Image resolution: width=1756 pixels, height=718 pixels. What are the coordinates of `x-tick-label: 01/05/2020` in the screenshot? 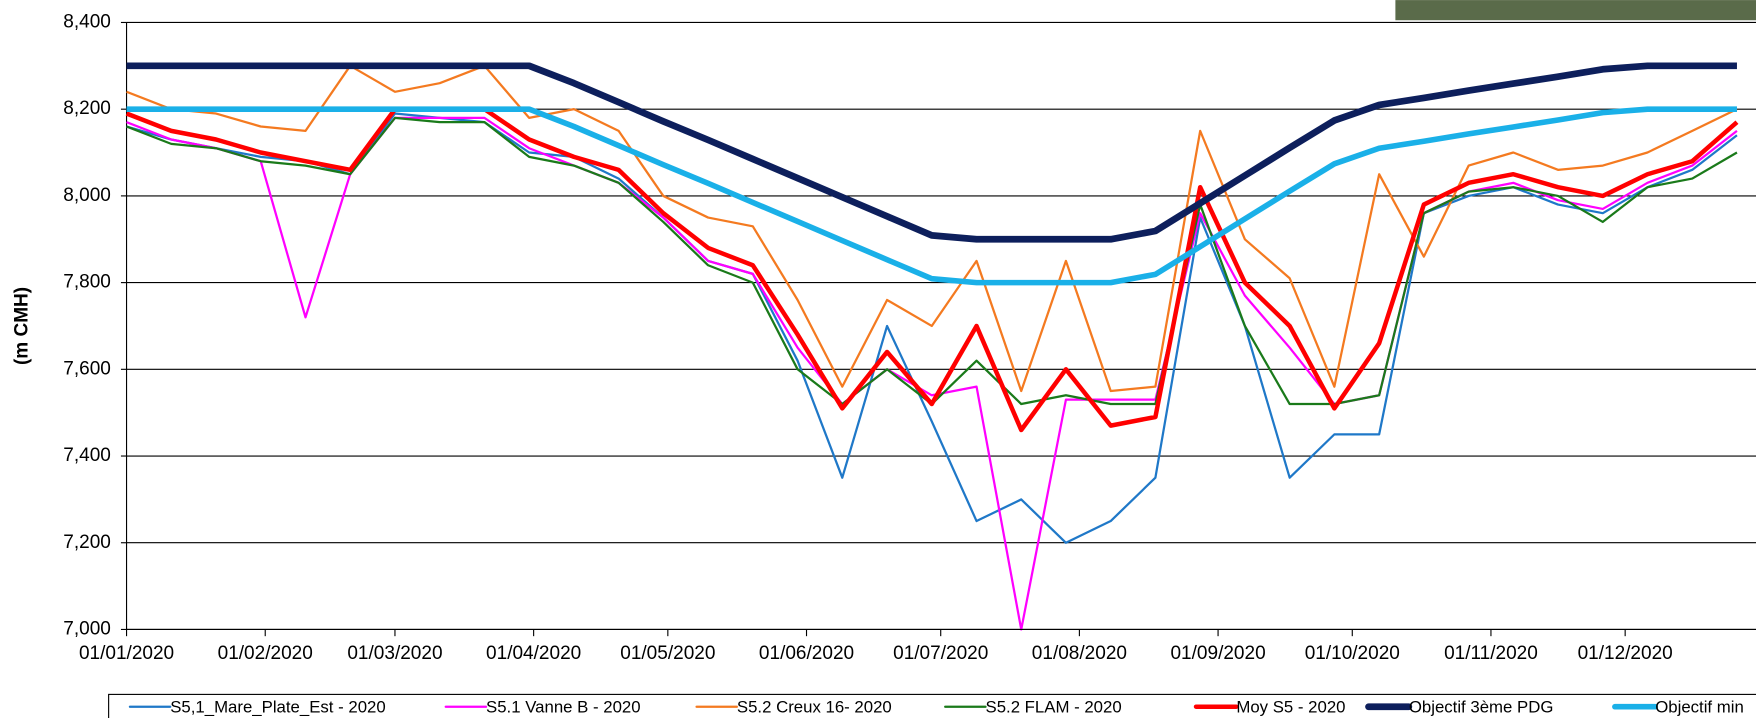 It's located at (667, 653).